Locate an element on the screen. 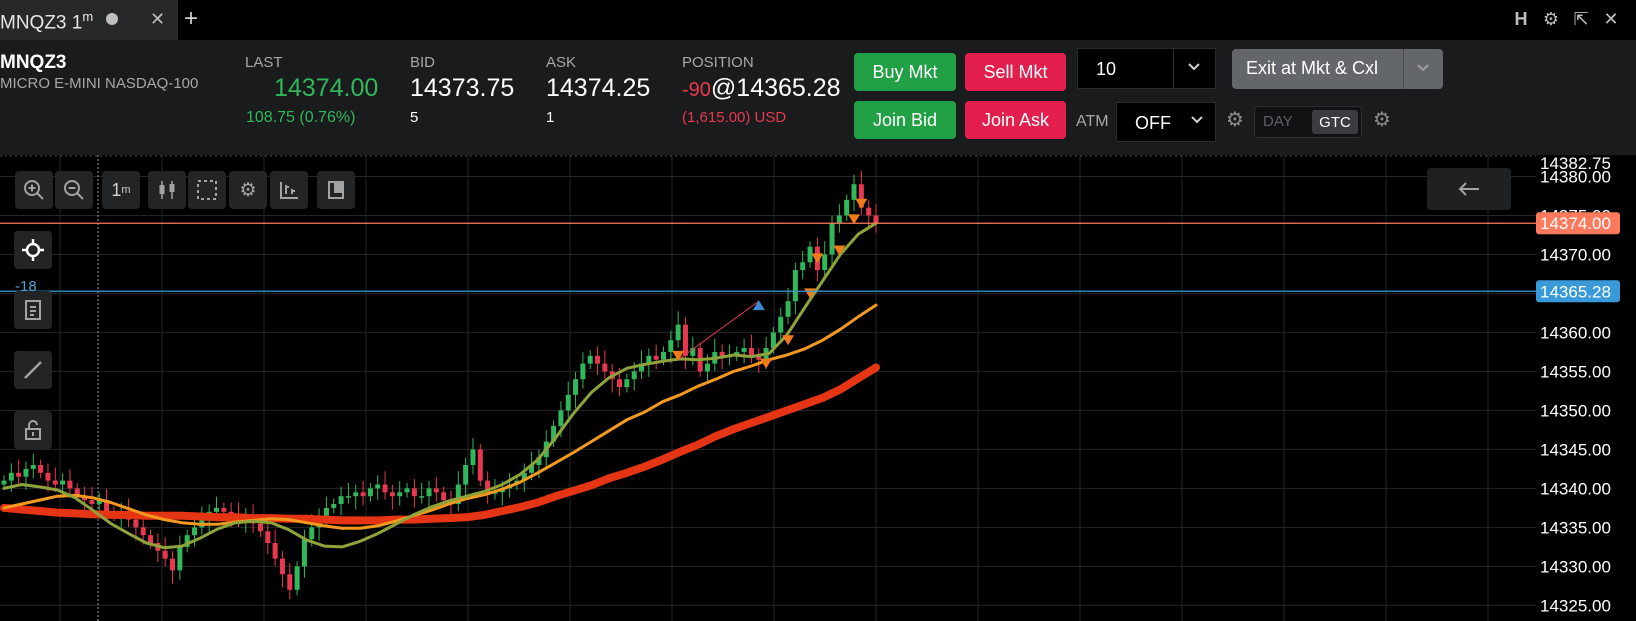  zoom-out-button is located at coordinates (74, 190).